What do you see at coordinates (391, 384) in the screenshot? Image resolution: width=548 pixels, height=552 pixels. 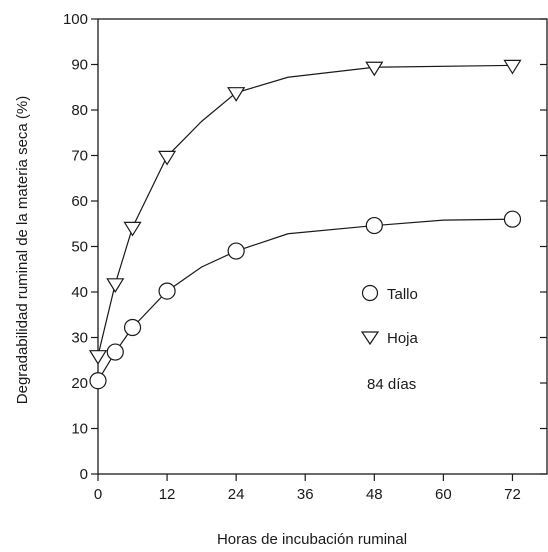 I see `days-annotation: 84 días` at bounding box center [391, 384].